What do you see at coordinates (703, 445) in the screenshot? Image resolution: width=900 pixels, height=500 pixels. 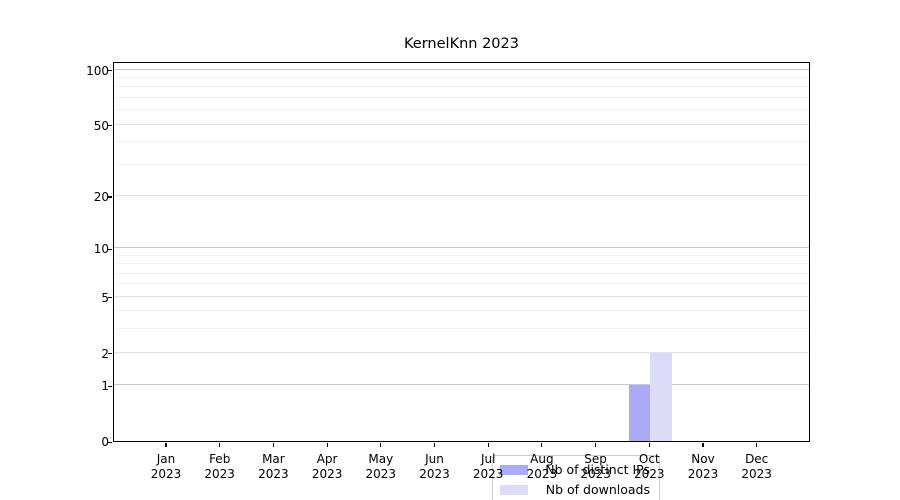 I see `x-tick-mark-nov` at bounding box center [703, 445].